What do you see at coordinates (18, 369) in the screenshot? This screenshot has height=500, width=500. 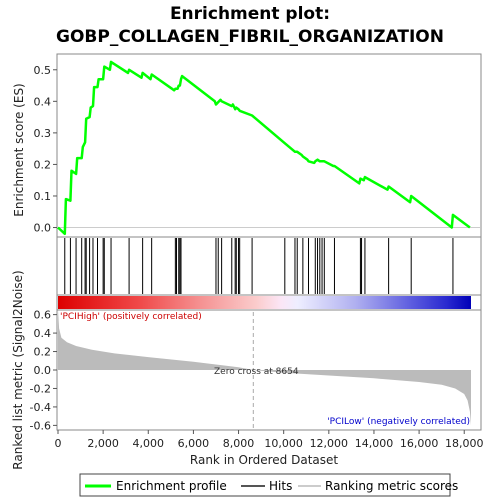 I see `metric-axis-label: Ranked list metric (Signal2Noise)` at bounding box center [18, 369].